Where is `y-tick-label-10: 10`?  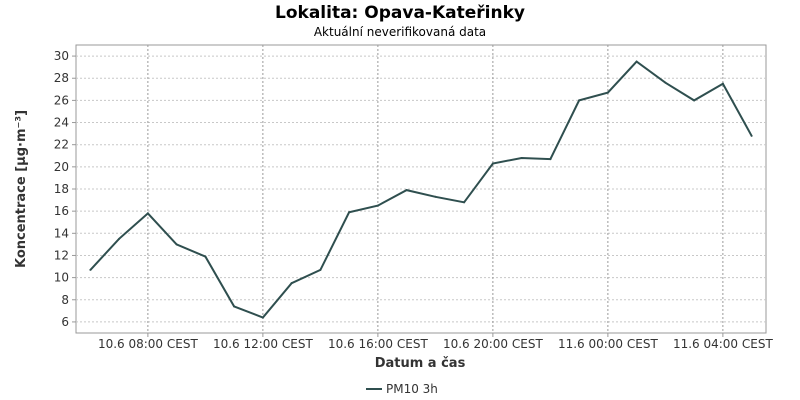
y-tick-label-10: 10 is located at coordinates (61, 278).